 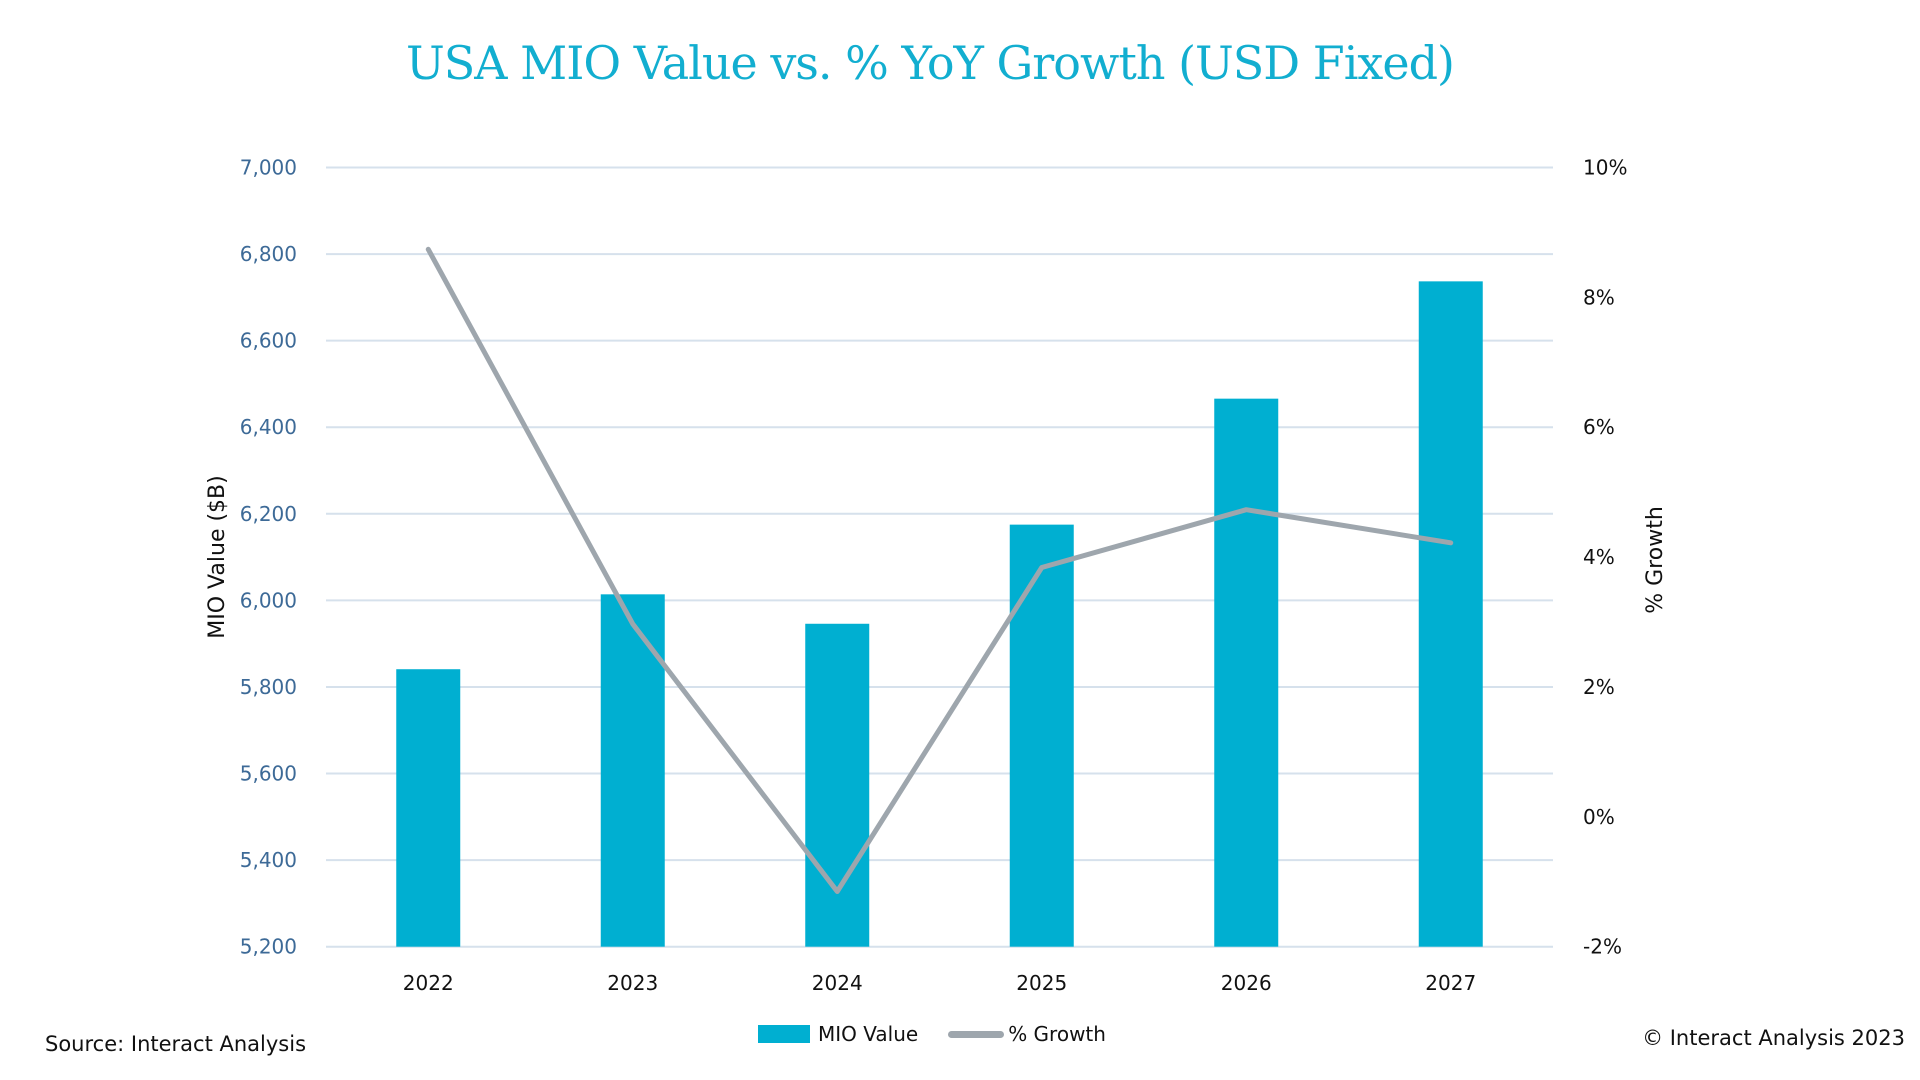 What do you see at coordinates (1246, 672) in the screenshot?
I see `bar-mio-value-2026` at bounding box center [1246, 672].